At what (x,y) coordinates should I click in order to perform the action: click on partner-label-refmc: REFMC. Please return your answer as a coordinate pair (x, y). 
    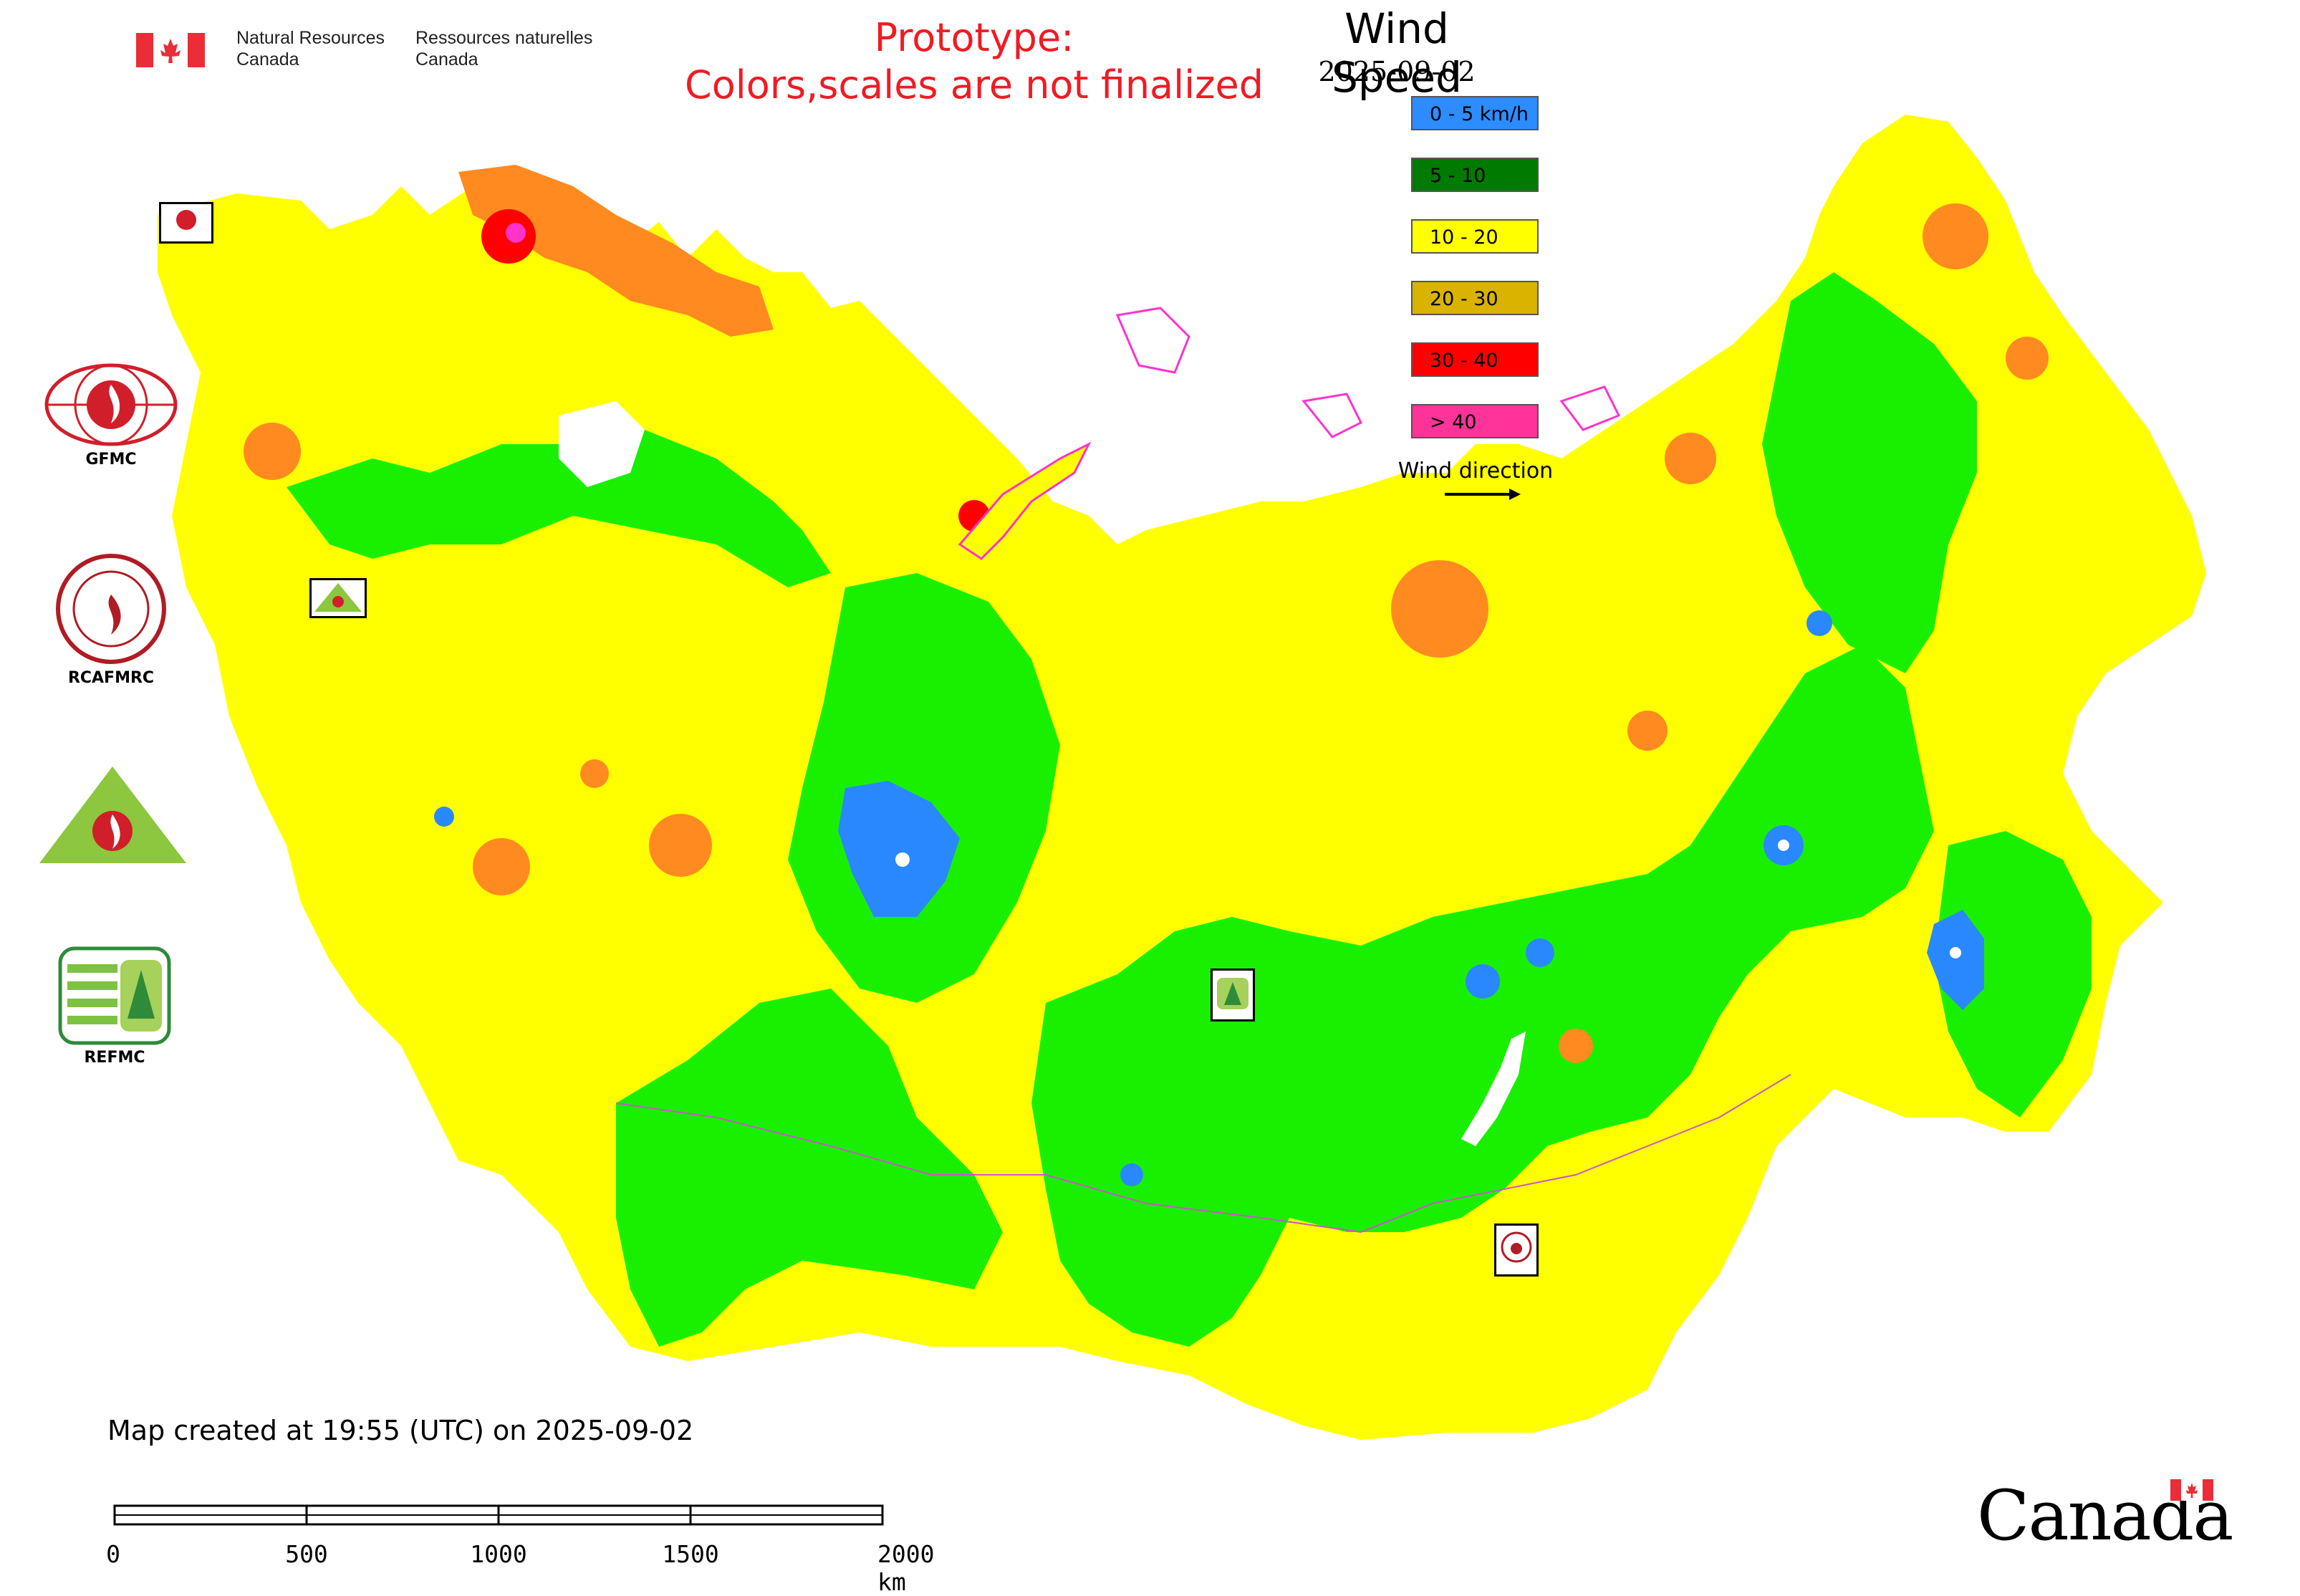
    Looking at the image, I should click on (114, 1058).